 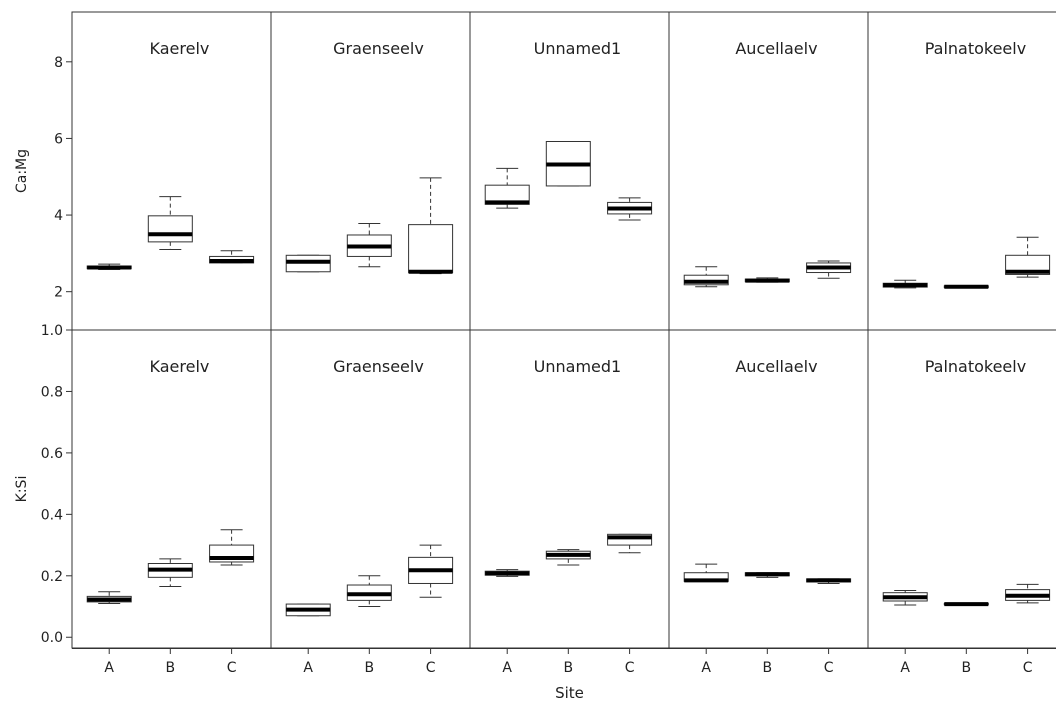 What do you see at coordinates (52, 454) in the screenshot?
I see `y-tick-label: 0.6` at bounding box center [52, 454].